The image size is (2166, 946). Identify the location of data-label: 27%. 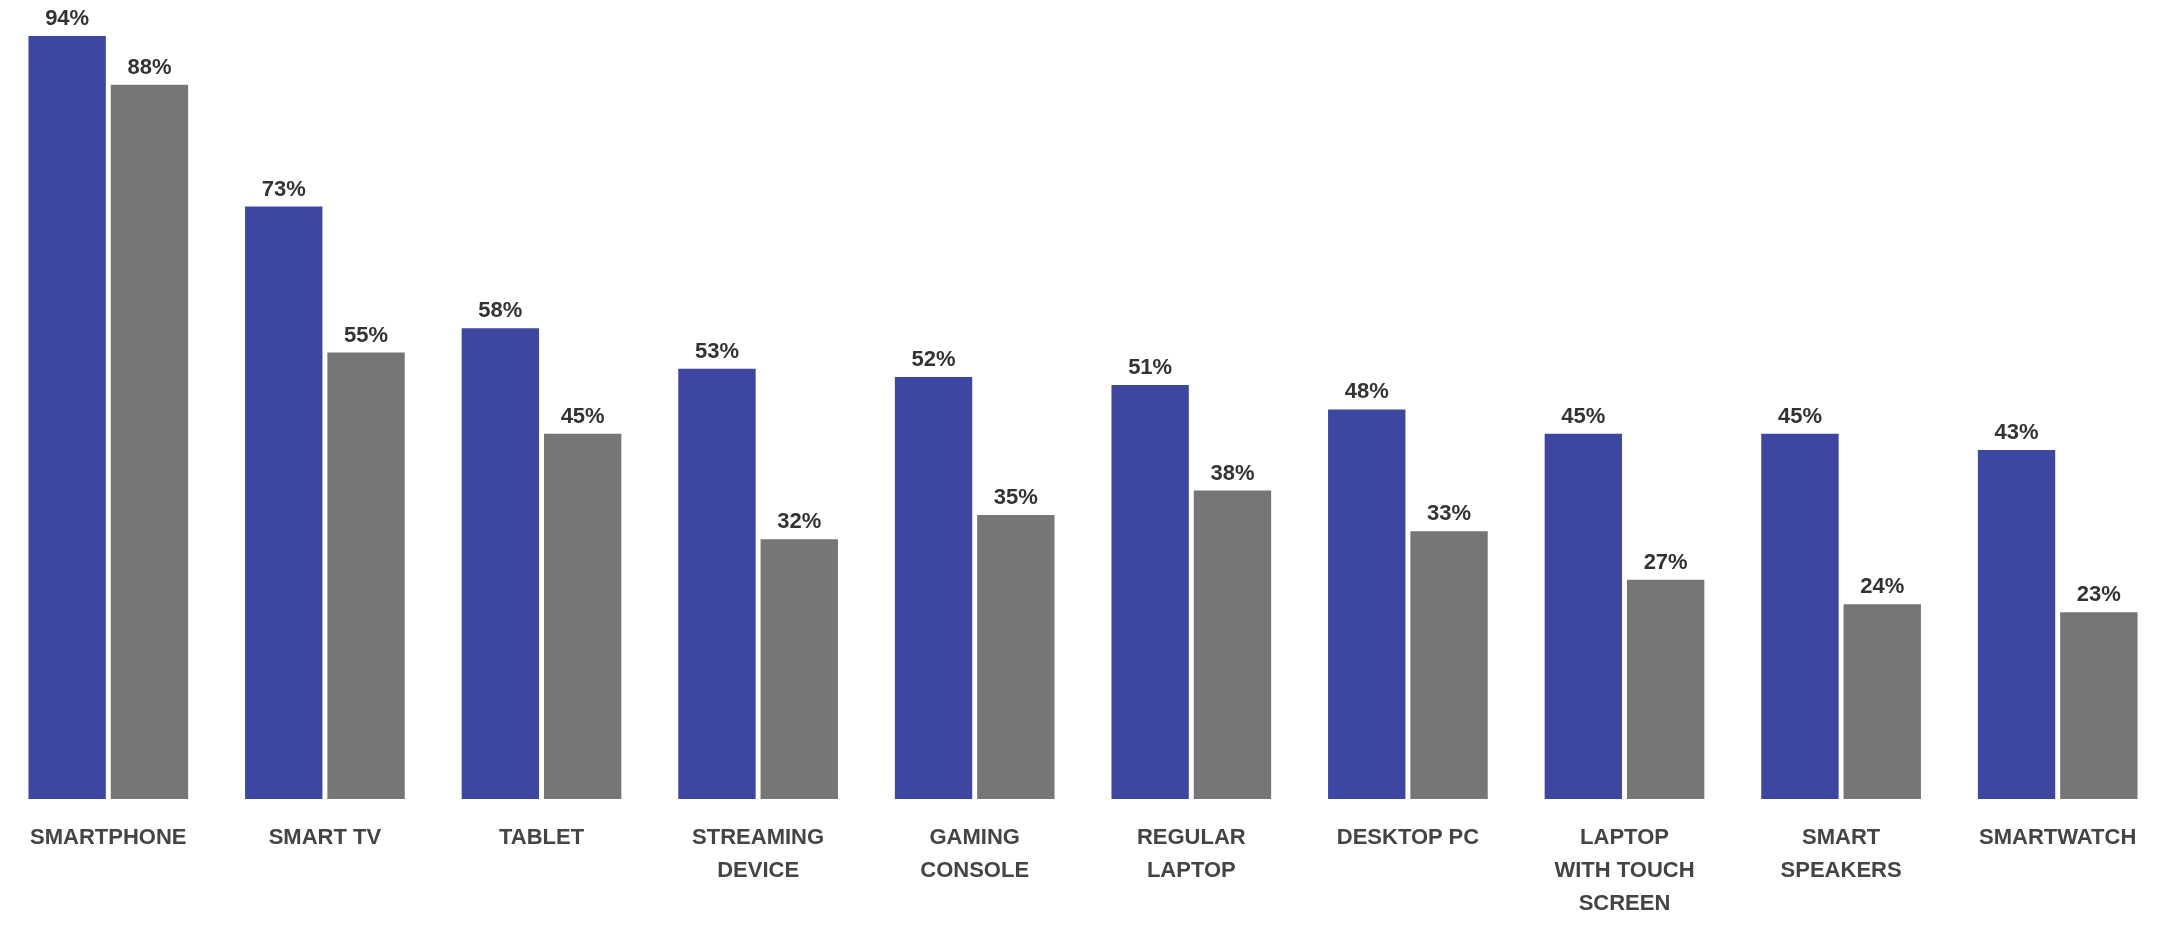
(1665, 561).